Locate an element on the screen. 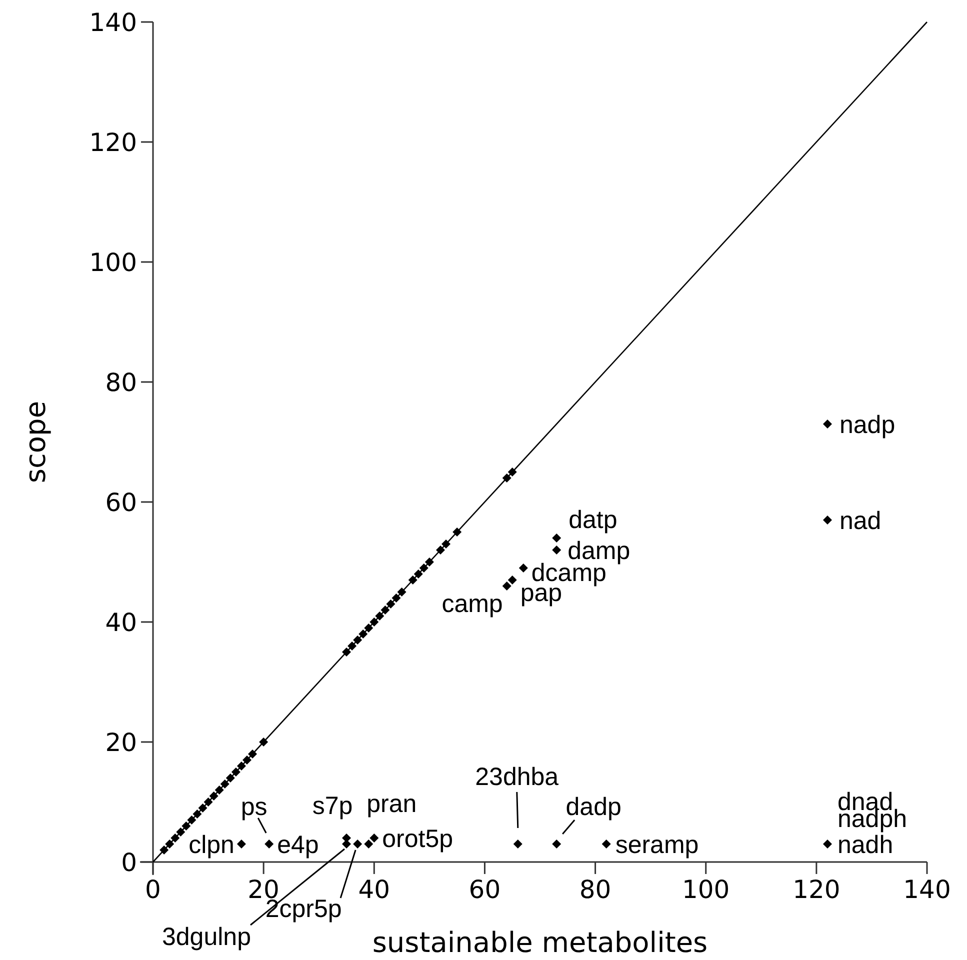  annotation: orot5p is located at coordinates (418, 839).